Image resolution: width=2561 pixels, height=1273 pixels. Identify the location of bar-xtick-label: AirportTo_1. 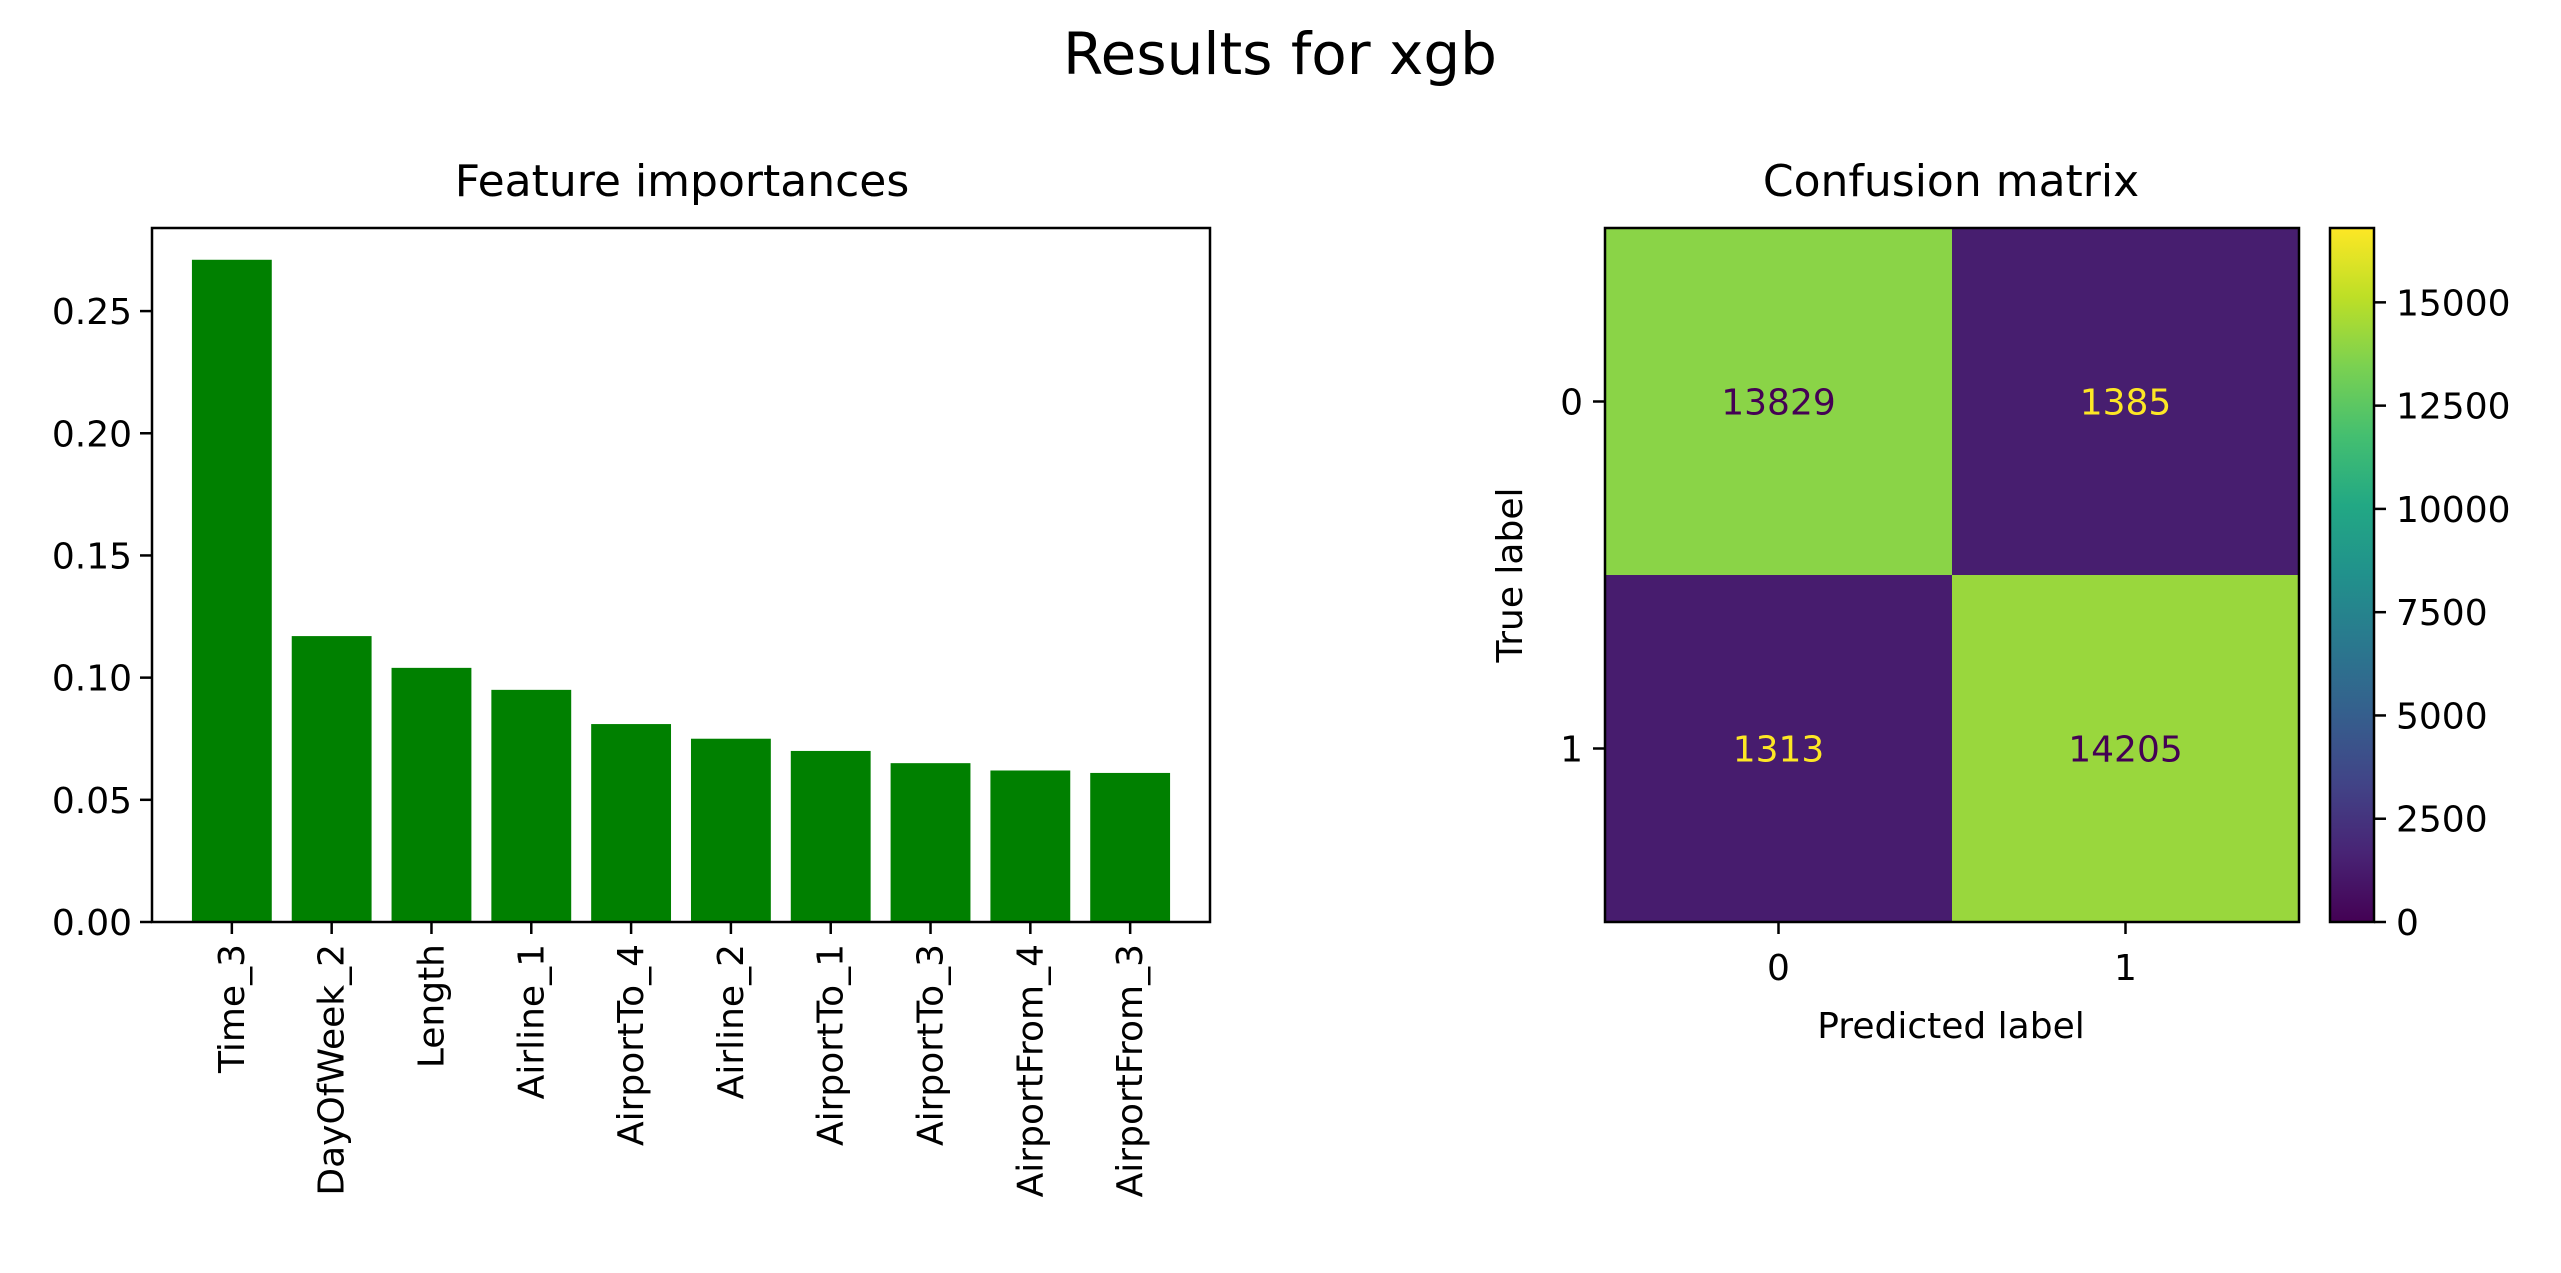
(831, 1045).